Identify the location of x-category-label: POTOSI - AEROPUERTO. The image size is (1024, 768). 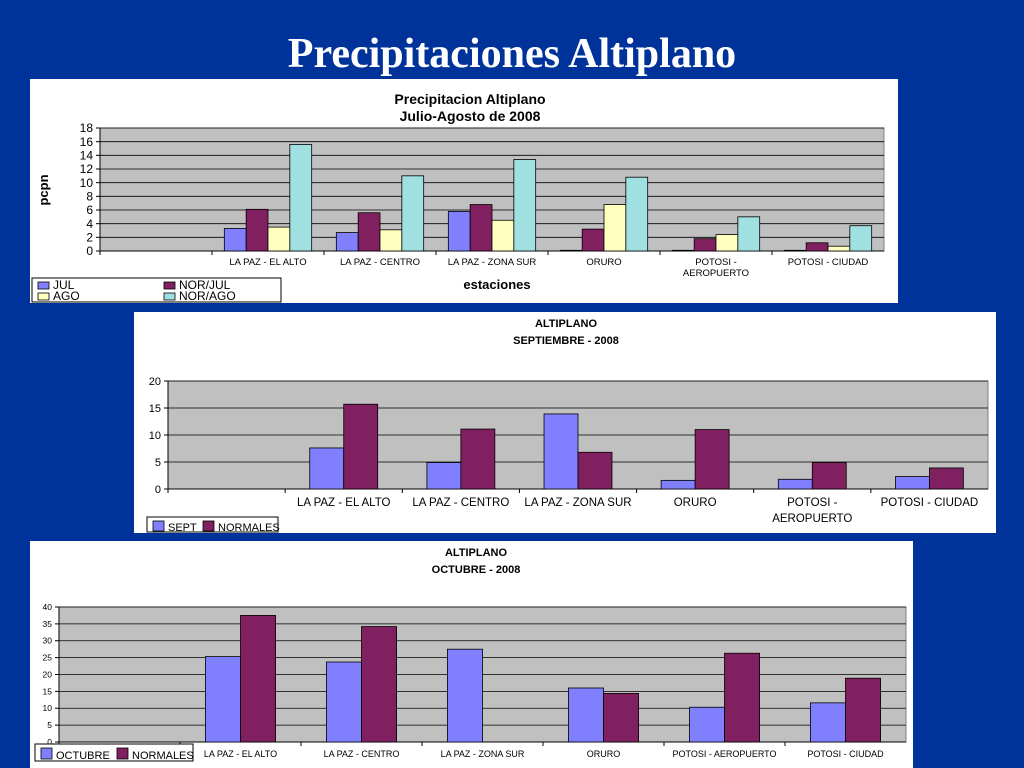
(724, 754).